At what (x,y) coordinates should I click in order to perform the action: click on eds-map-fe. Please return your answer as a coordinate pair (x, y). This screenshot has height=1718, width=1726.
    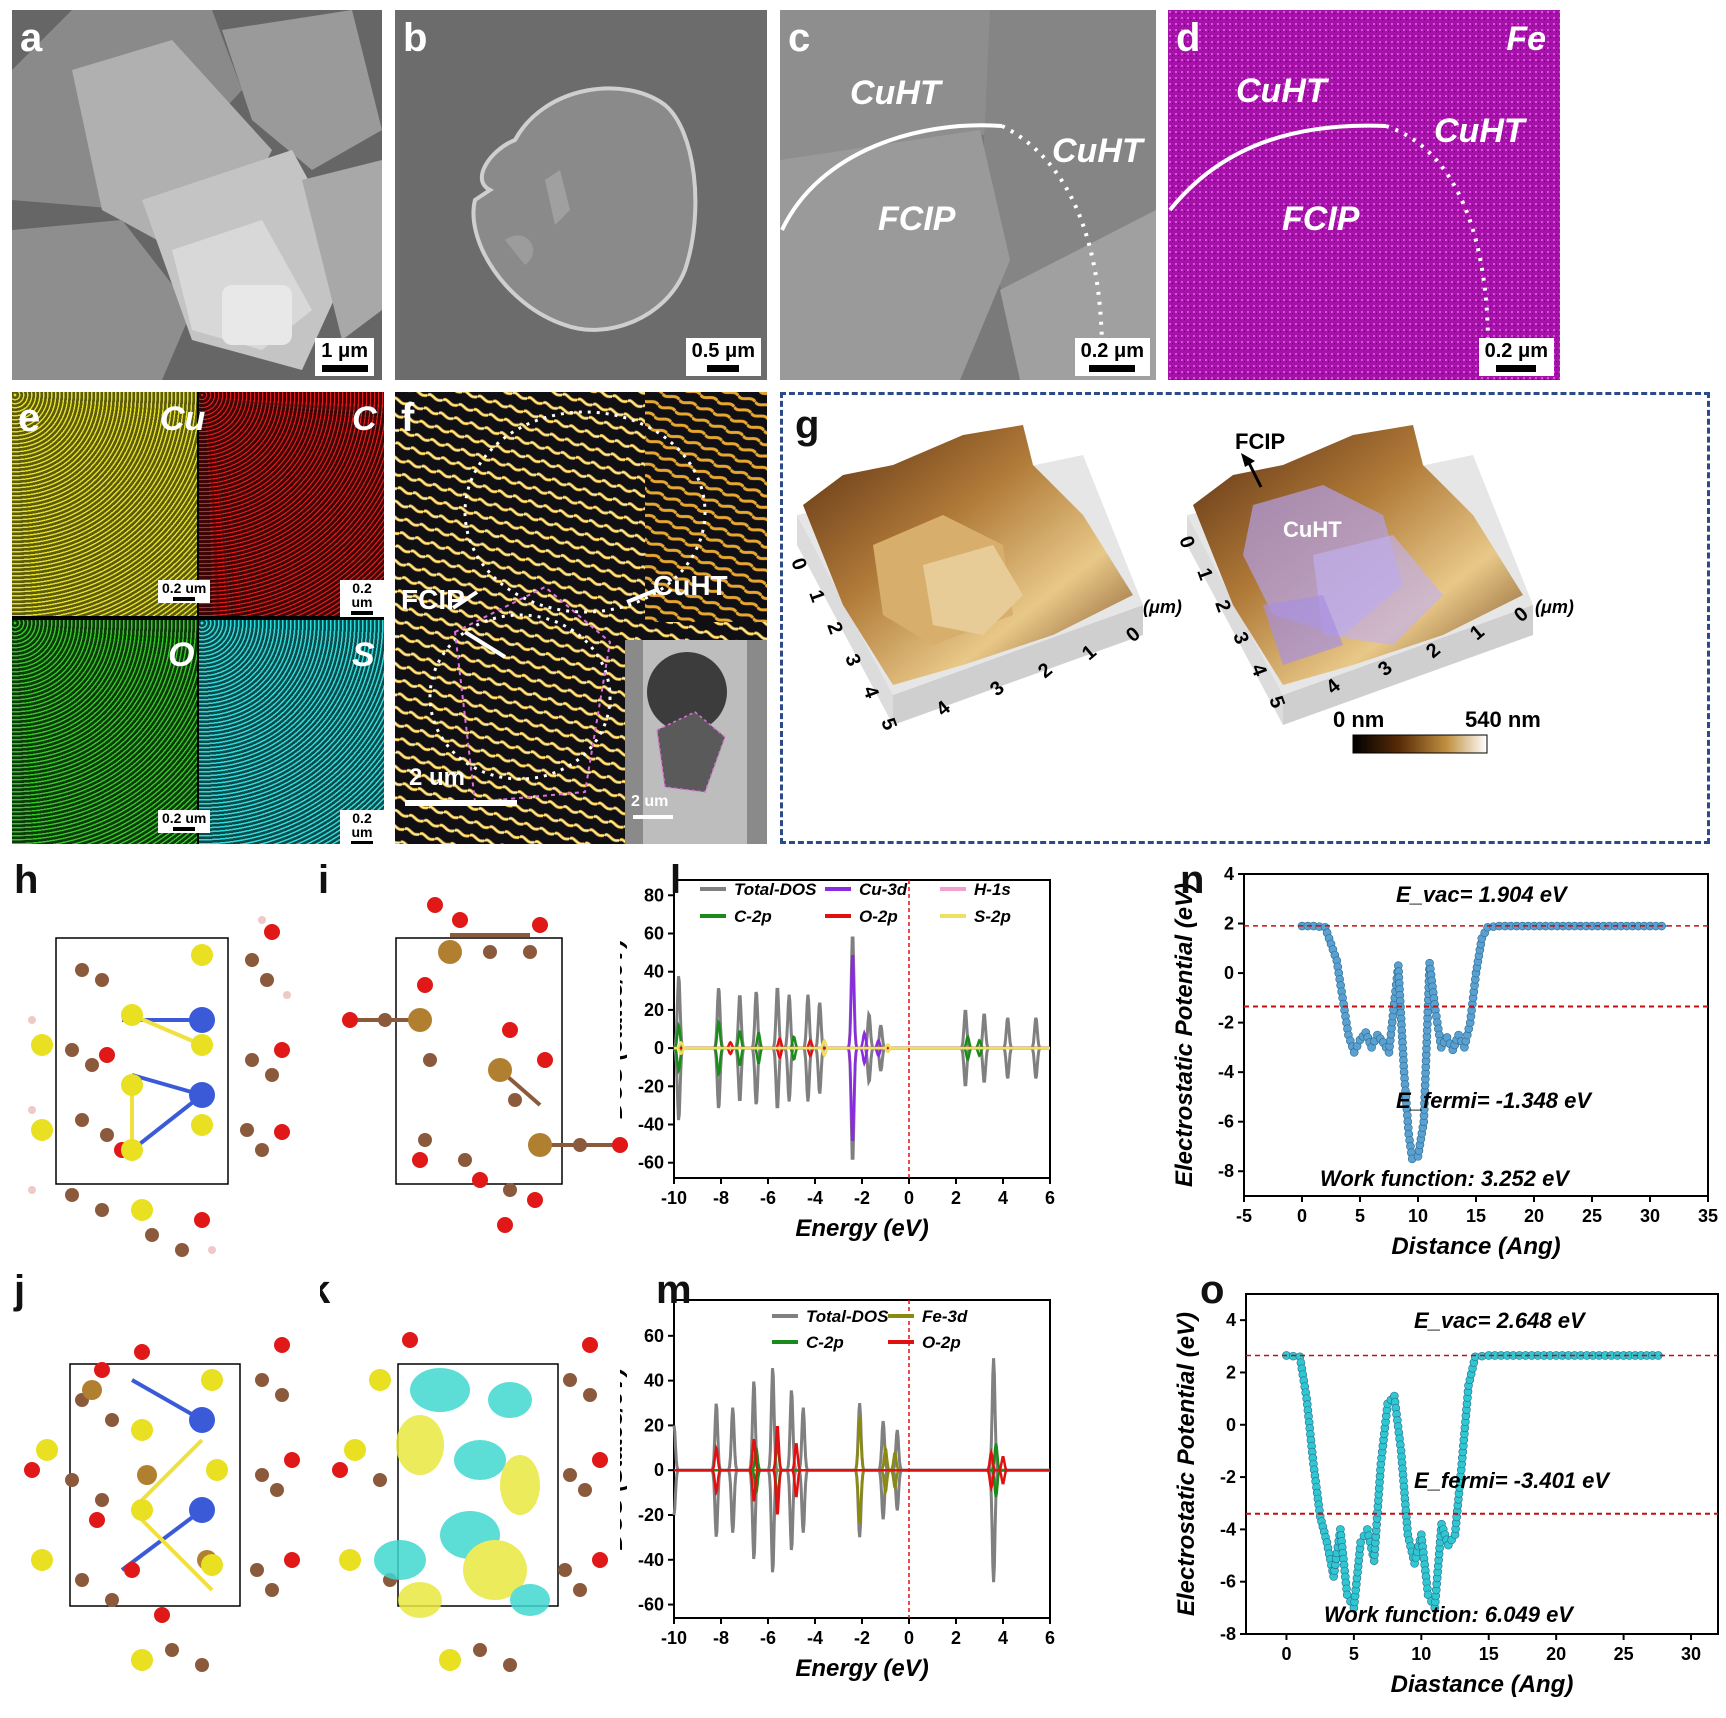
    Looking at the image, I should click on (1364, 195).